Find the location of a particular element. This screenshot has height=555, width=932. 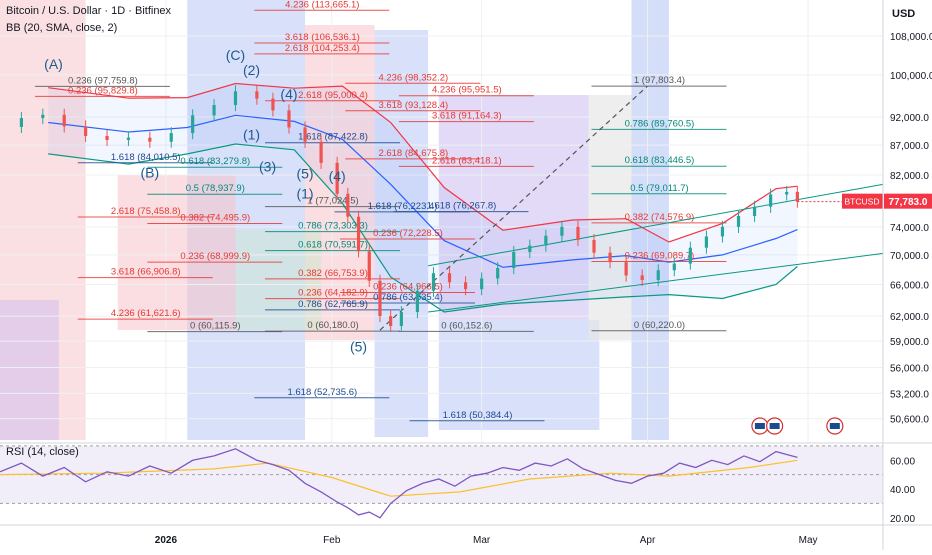

fib-level-label-30: 1.618 (87,422.8) is located at coordinates (333, 137).